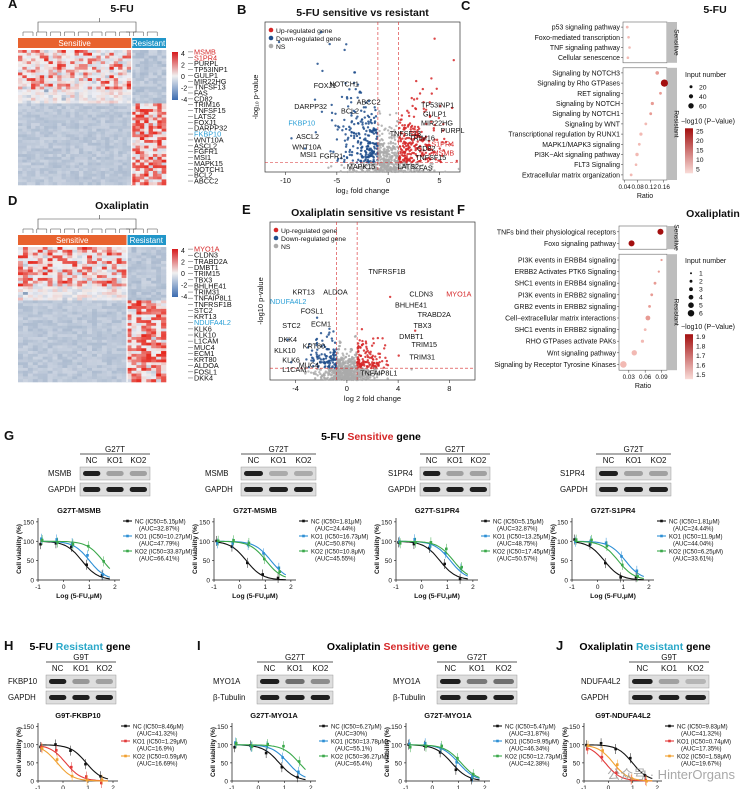 The image size is (743, 789). What do you see at coordinates (344, 84) in the screenshot?
I see `gene-annotation: NOTCH1` at bounding box center [344, 84].